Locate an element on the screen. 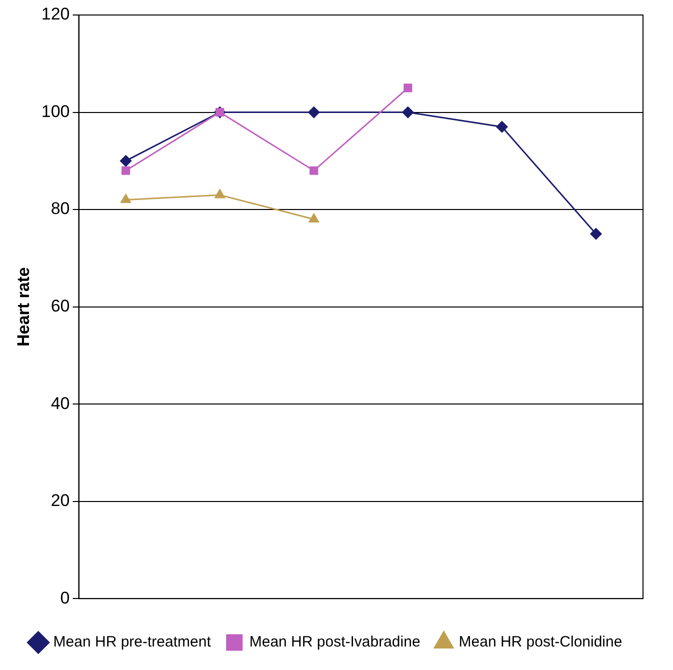 Image resolution: width=673 pixels, height=670 pixels. y-axis-title: Heart rate is located at coordinates (23, 306).